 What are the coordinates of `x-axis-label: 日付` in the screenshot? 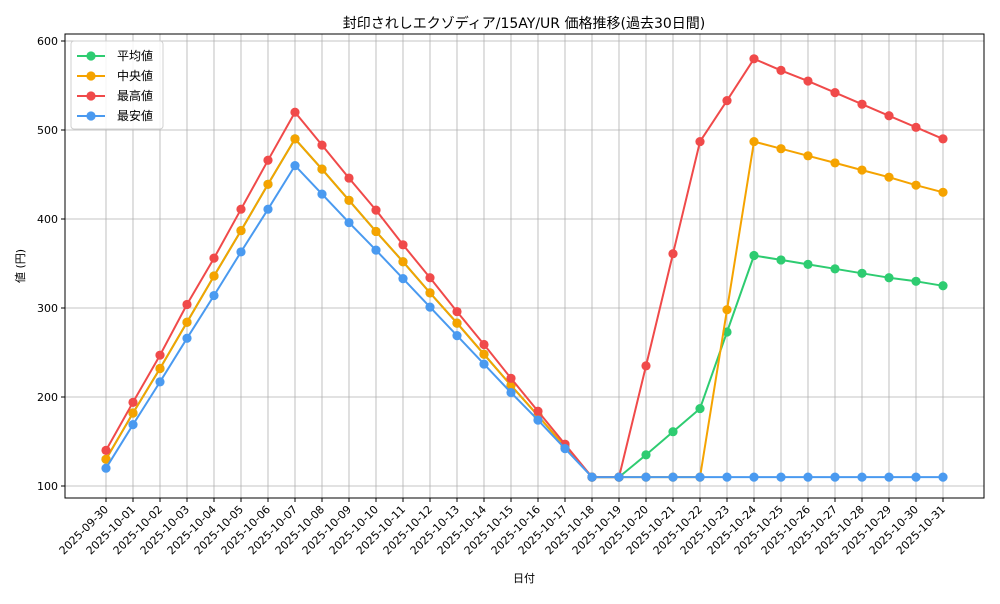 It's located at (524, 578).